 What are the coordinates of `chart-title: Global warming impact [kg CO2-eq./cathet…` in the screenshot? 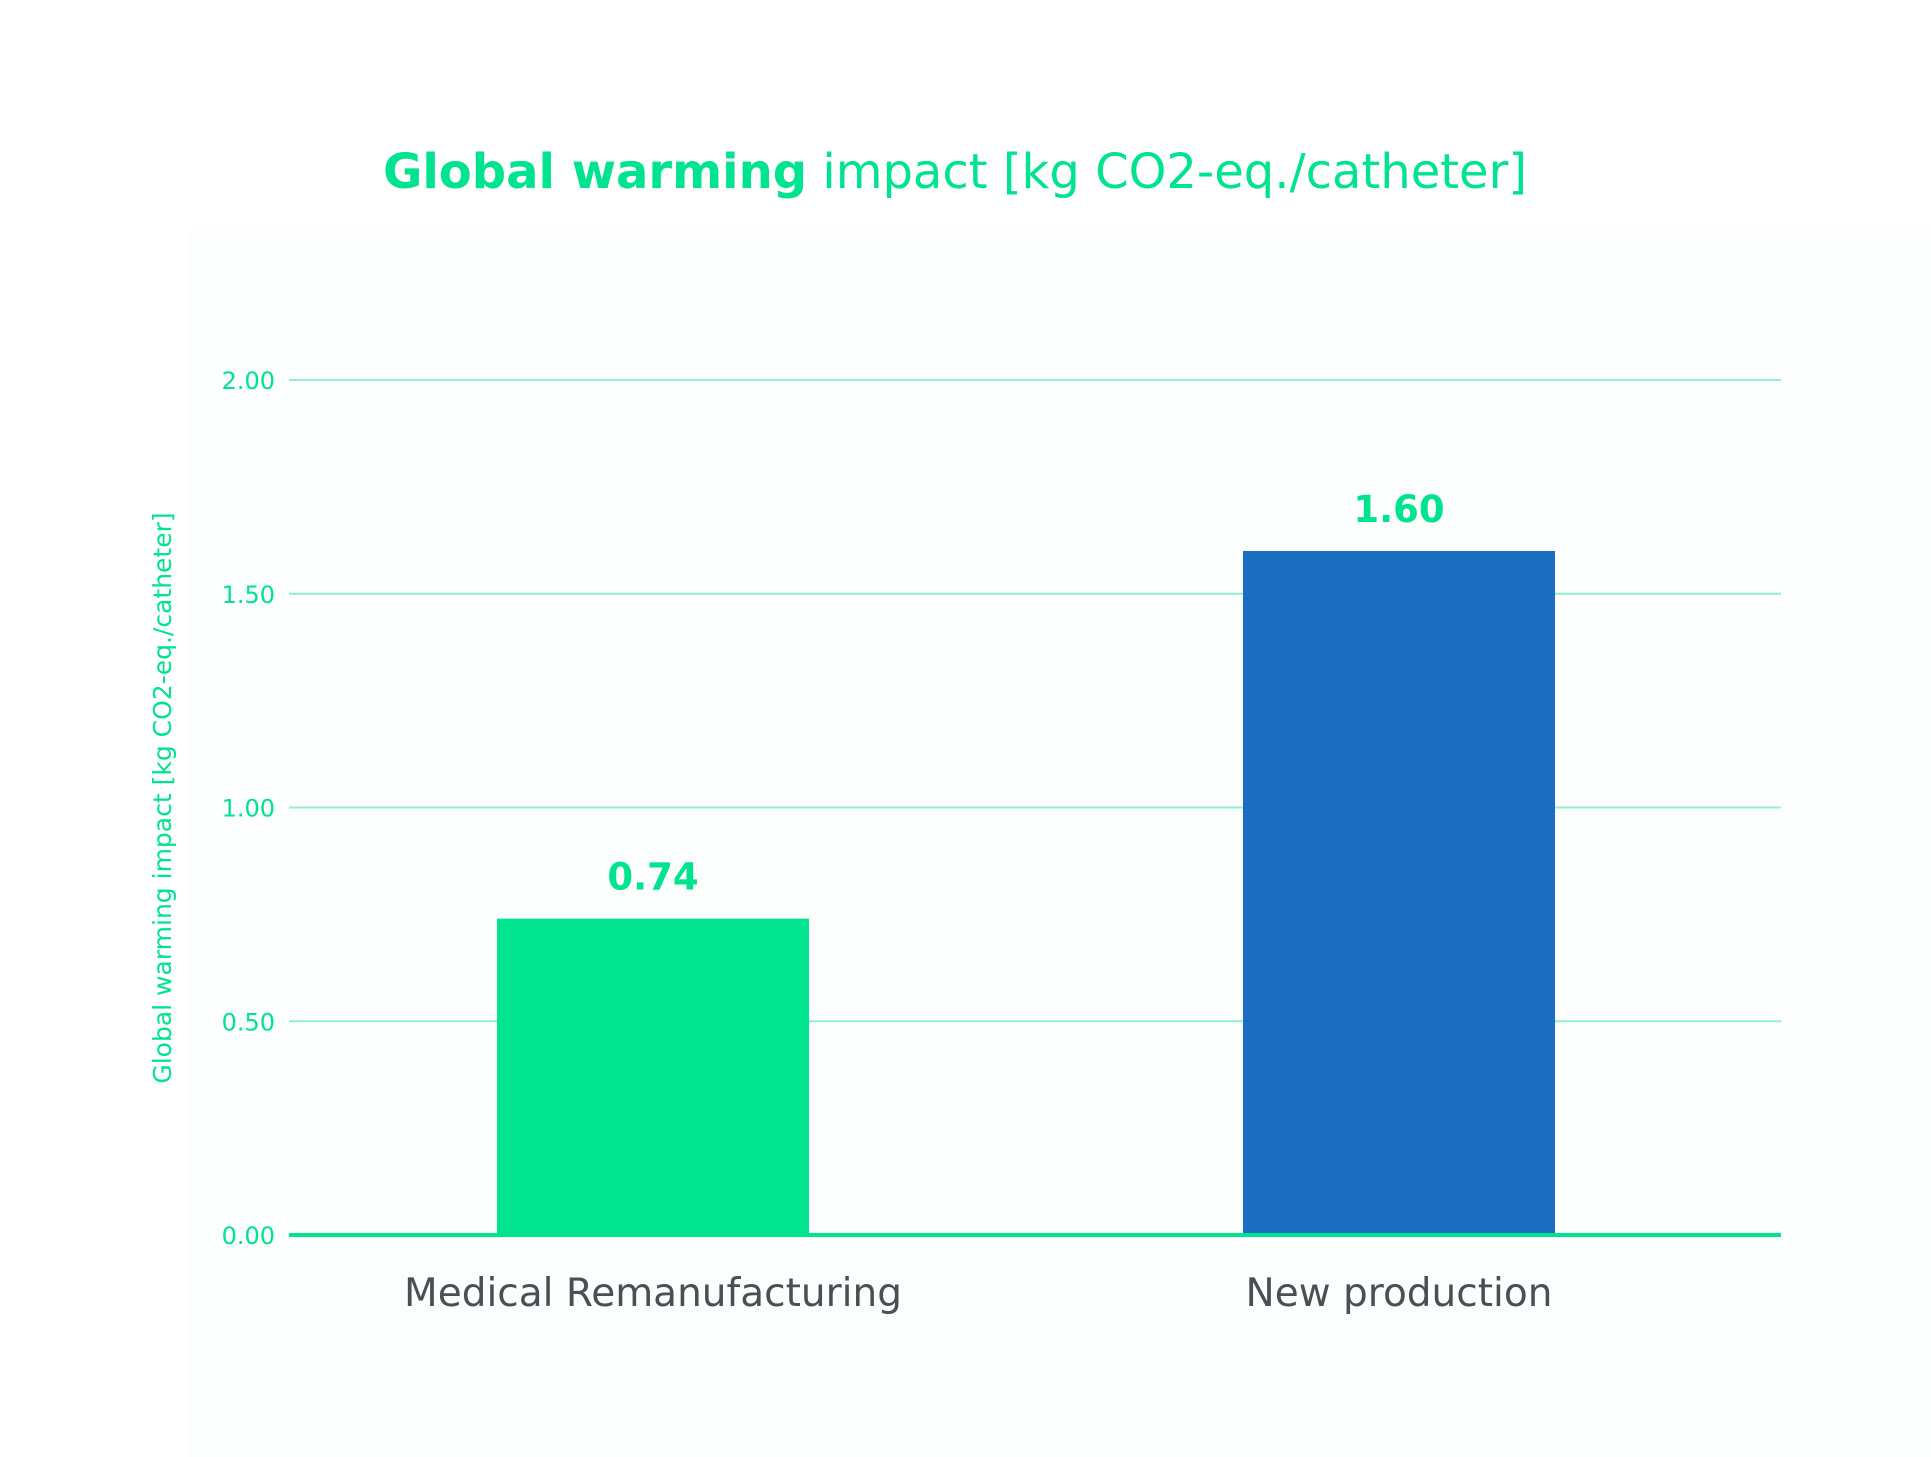 It's located at (955, 172).